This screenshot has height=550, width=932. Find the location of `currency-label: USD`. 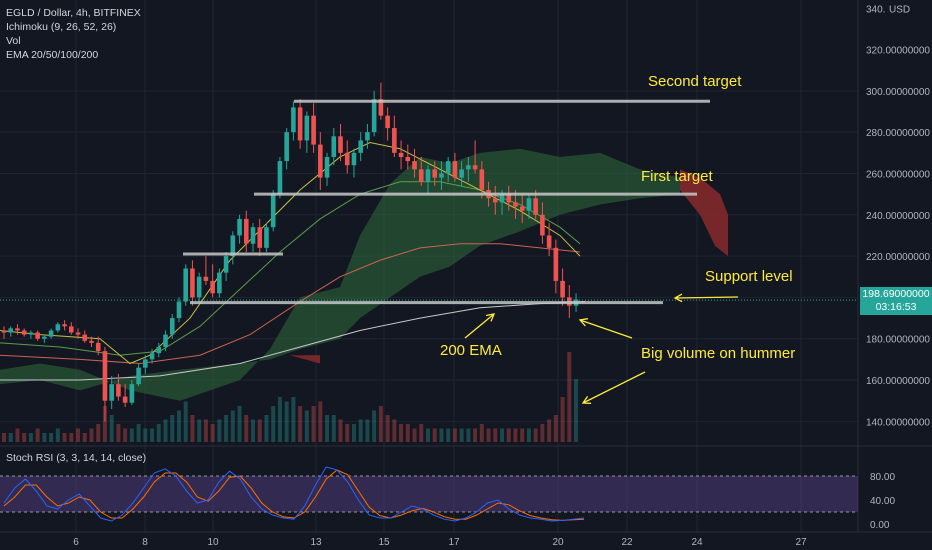

currency-label: USD is located at coordinates (899, 9).